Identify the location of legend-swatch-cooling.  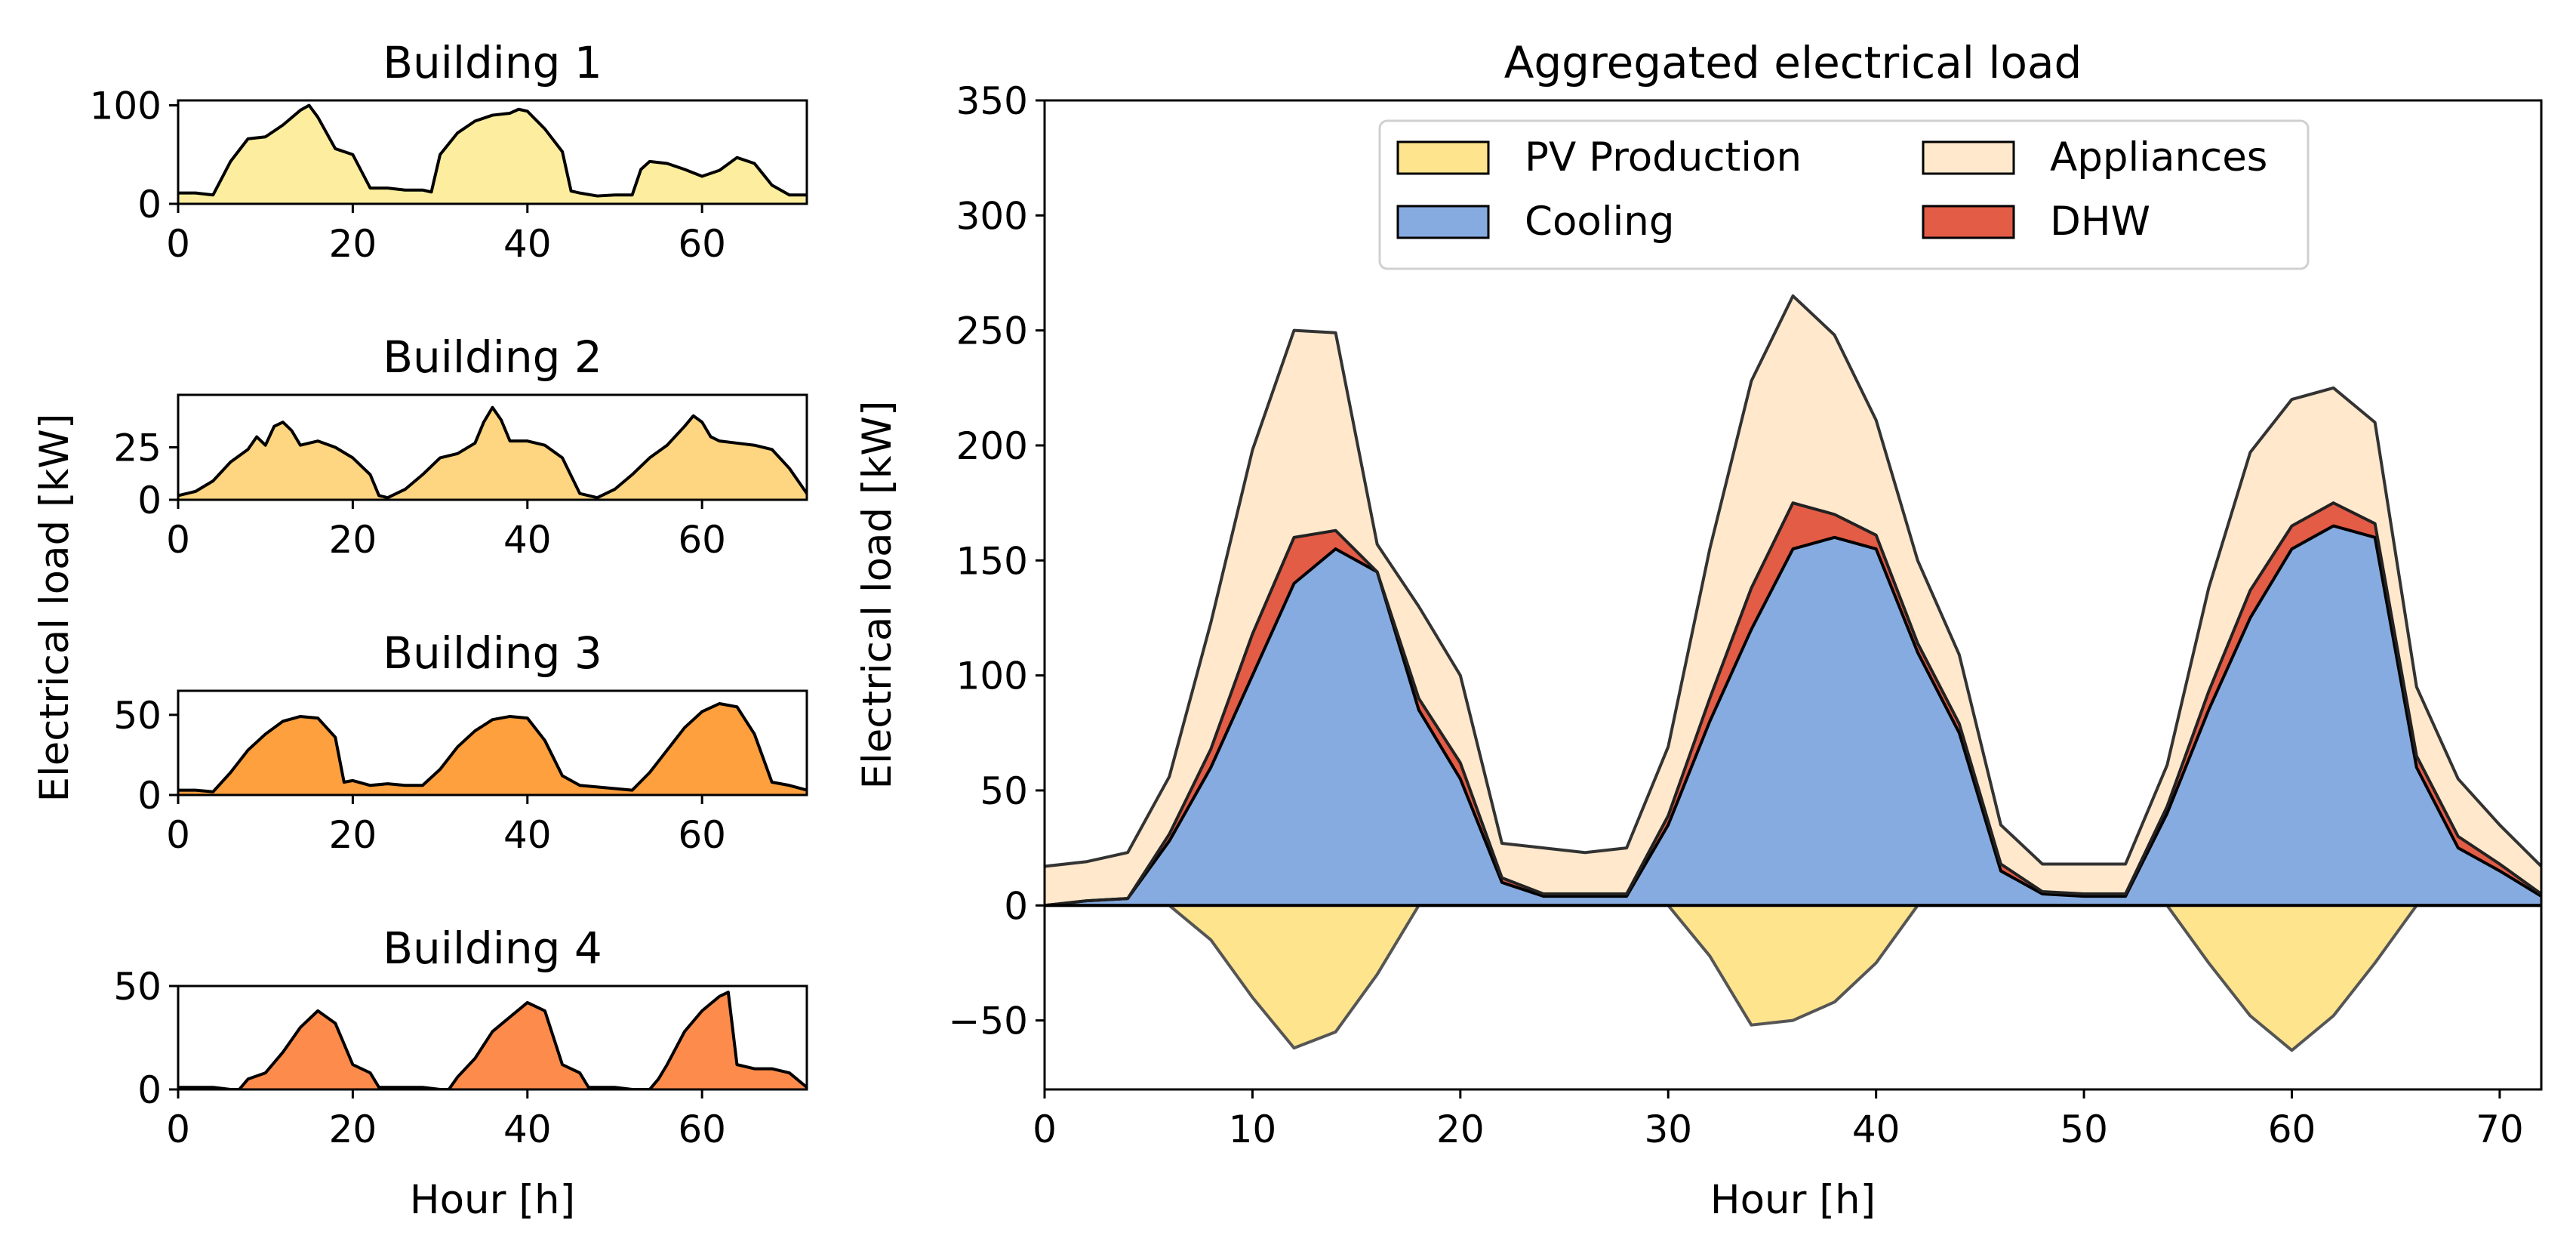
(1443, 222).